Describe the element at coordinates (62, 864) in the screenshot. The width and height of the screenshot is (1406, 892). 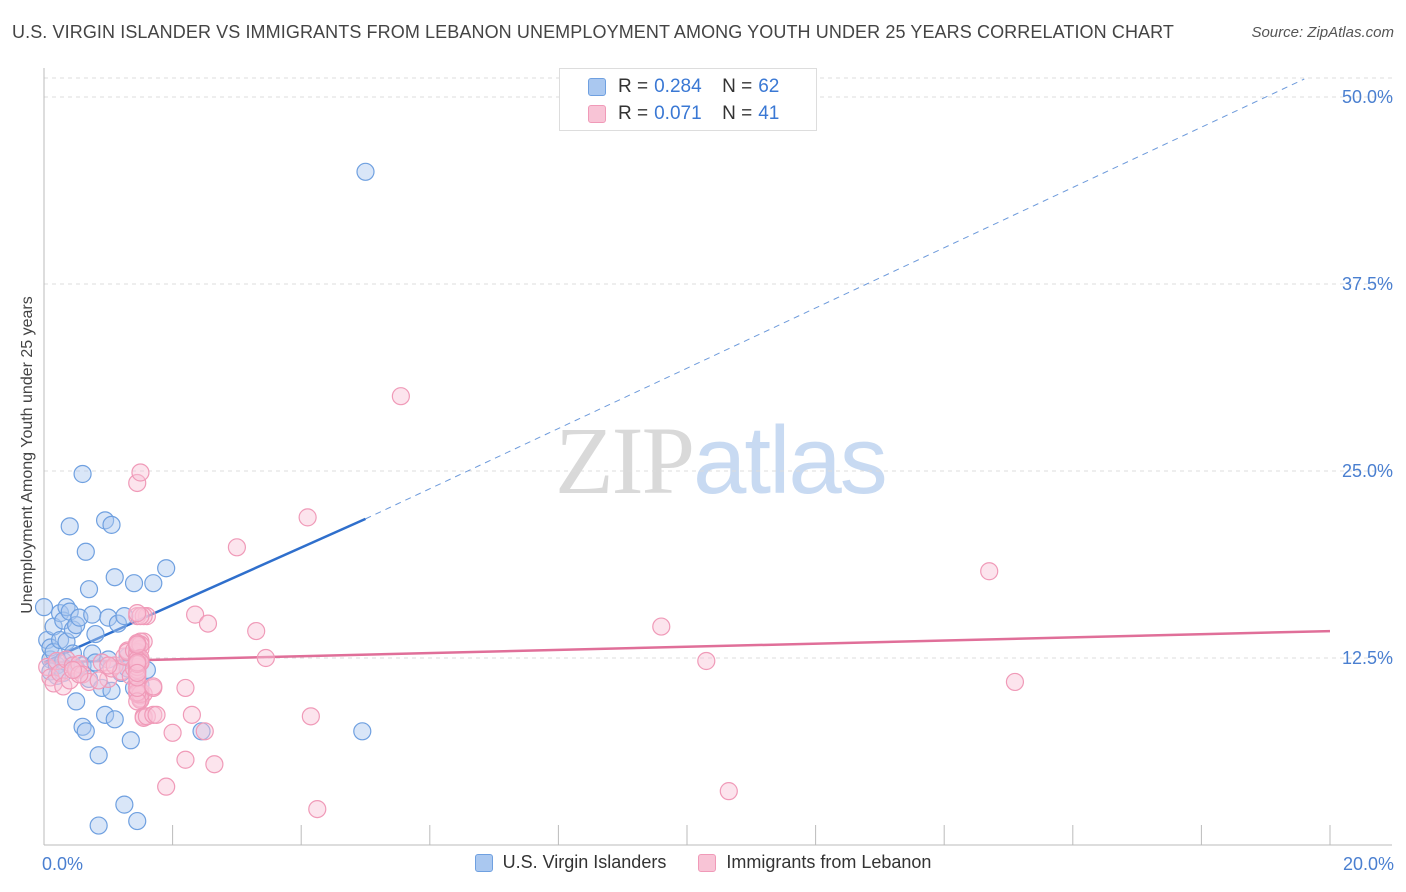
I see `x-tick-label: 0.0%` at that location.